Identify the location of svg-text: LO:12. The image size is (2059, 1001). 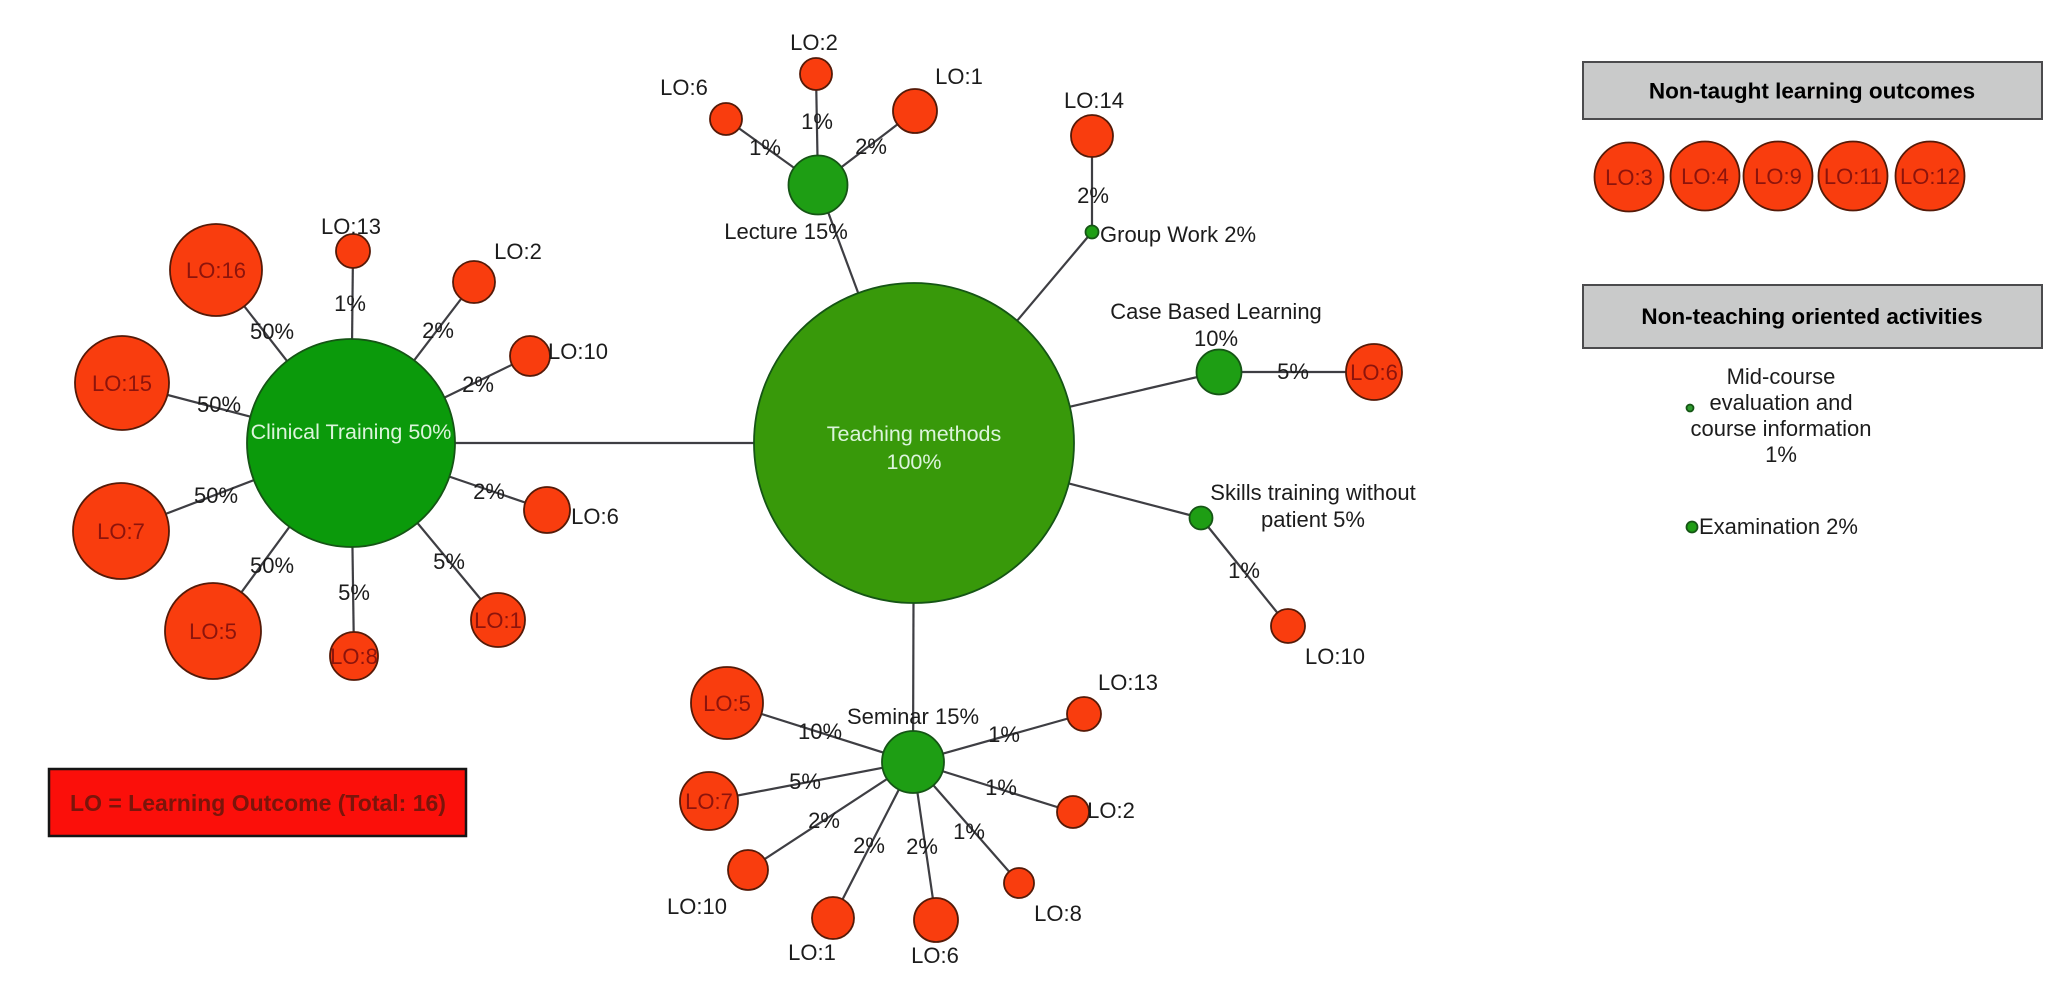
(1930, 176).